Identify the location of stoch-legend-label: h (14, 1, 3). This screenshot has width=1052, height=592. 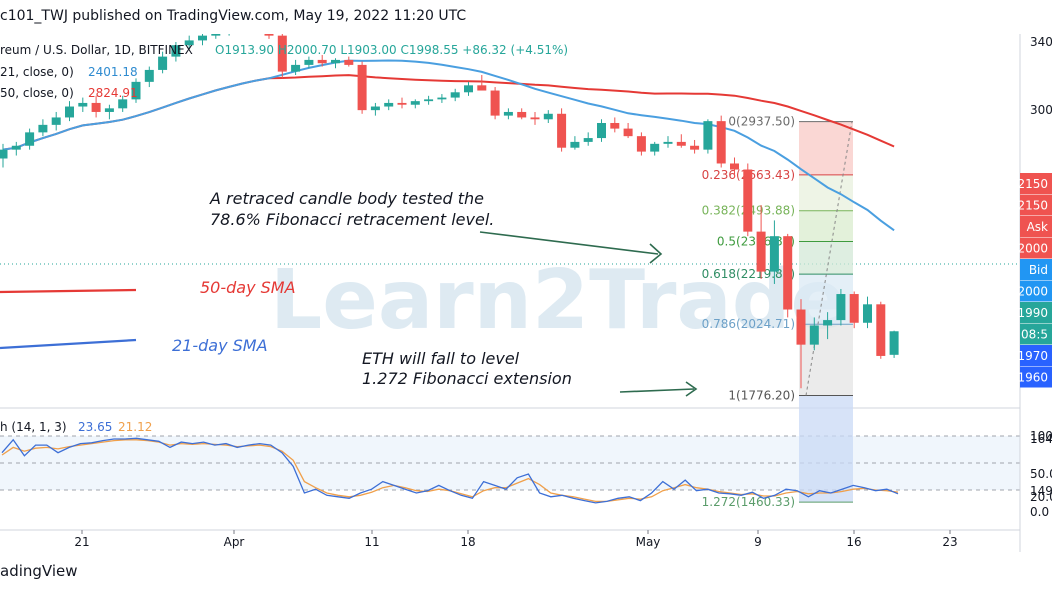
(33, 427).